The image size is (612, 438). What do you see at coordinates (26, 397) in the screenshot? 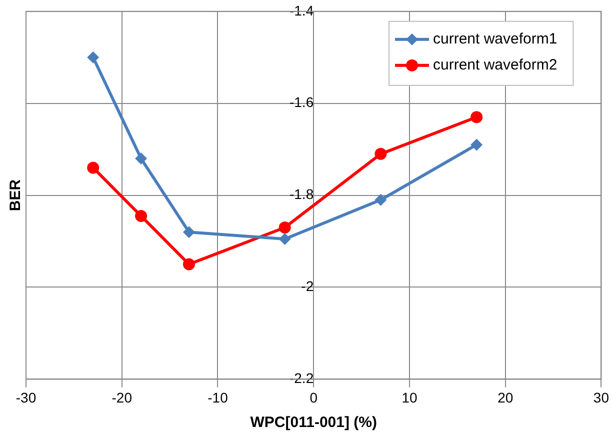
I see `x-tick-label: -30` at bounding box center [26, 397].